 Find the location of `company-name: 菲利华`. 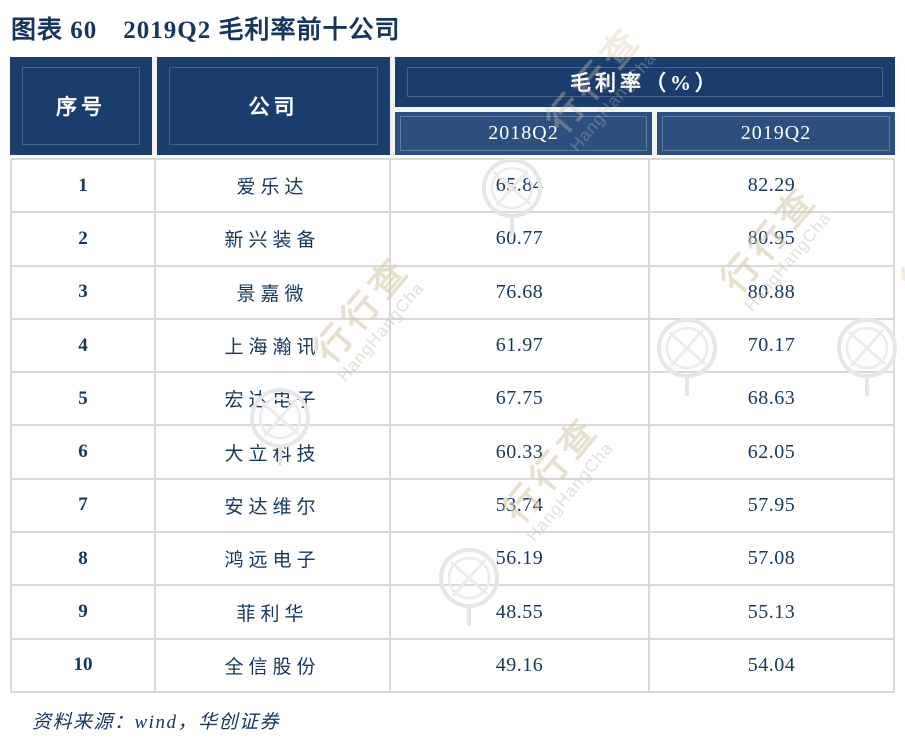

company-name: 菲利华 is located at coordinates (272, 612).